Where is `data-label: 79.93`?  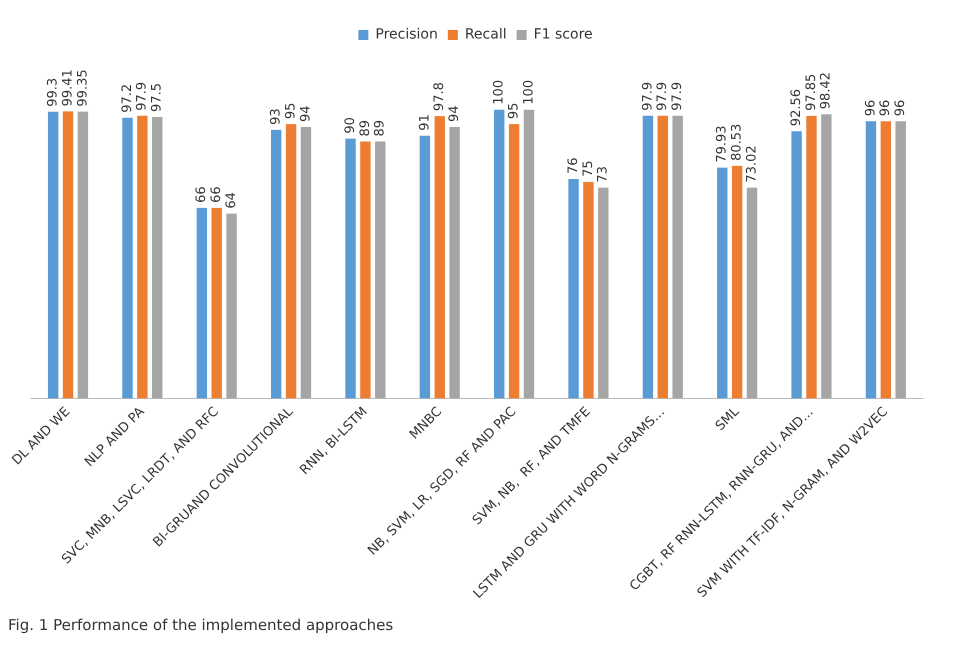
data-label: 79.93 is located at coordinates (722, 144).